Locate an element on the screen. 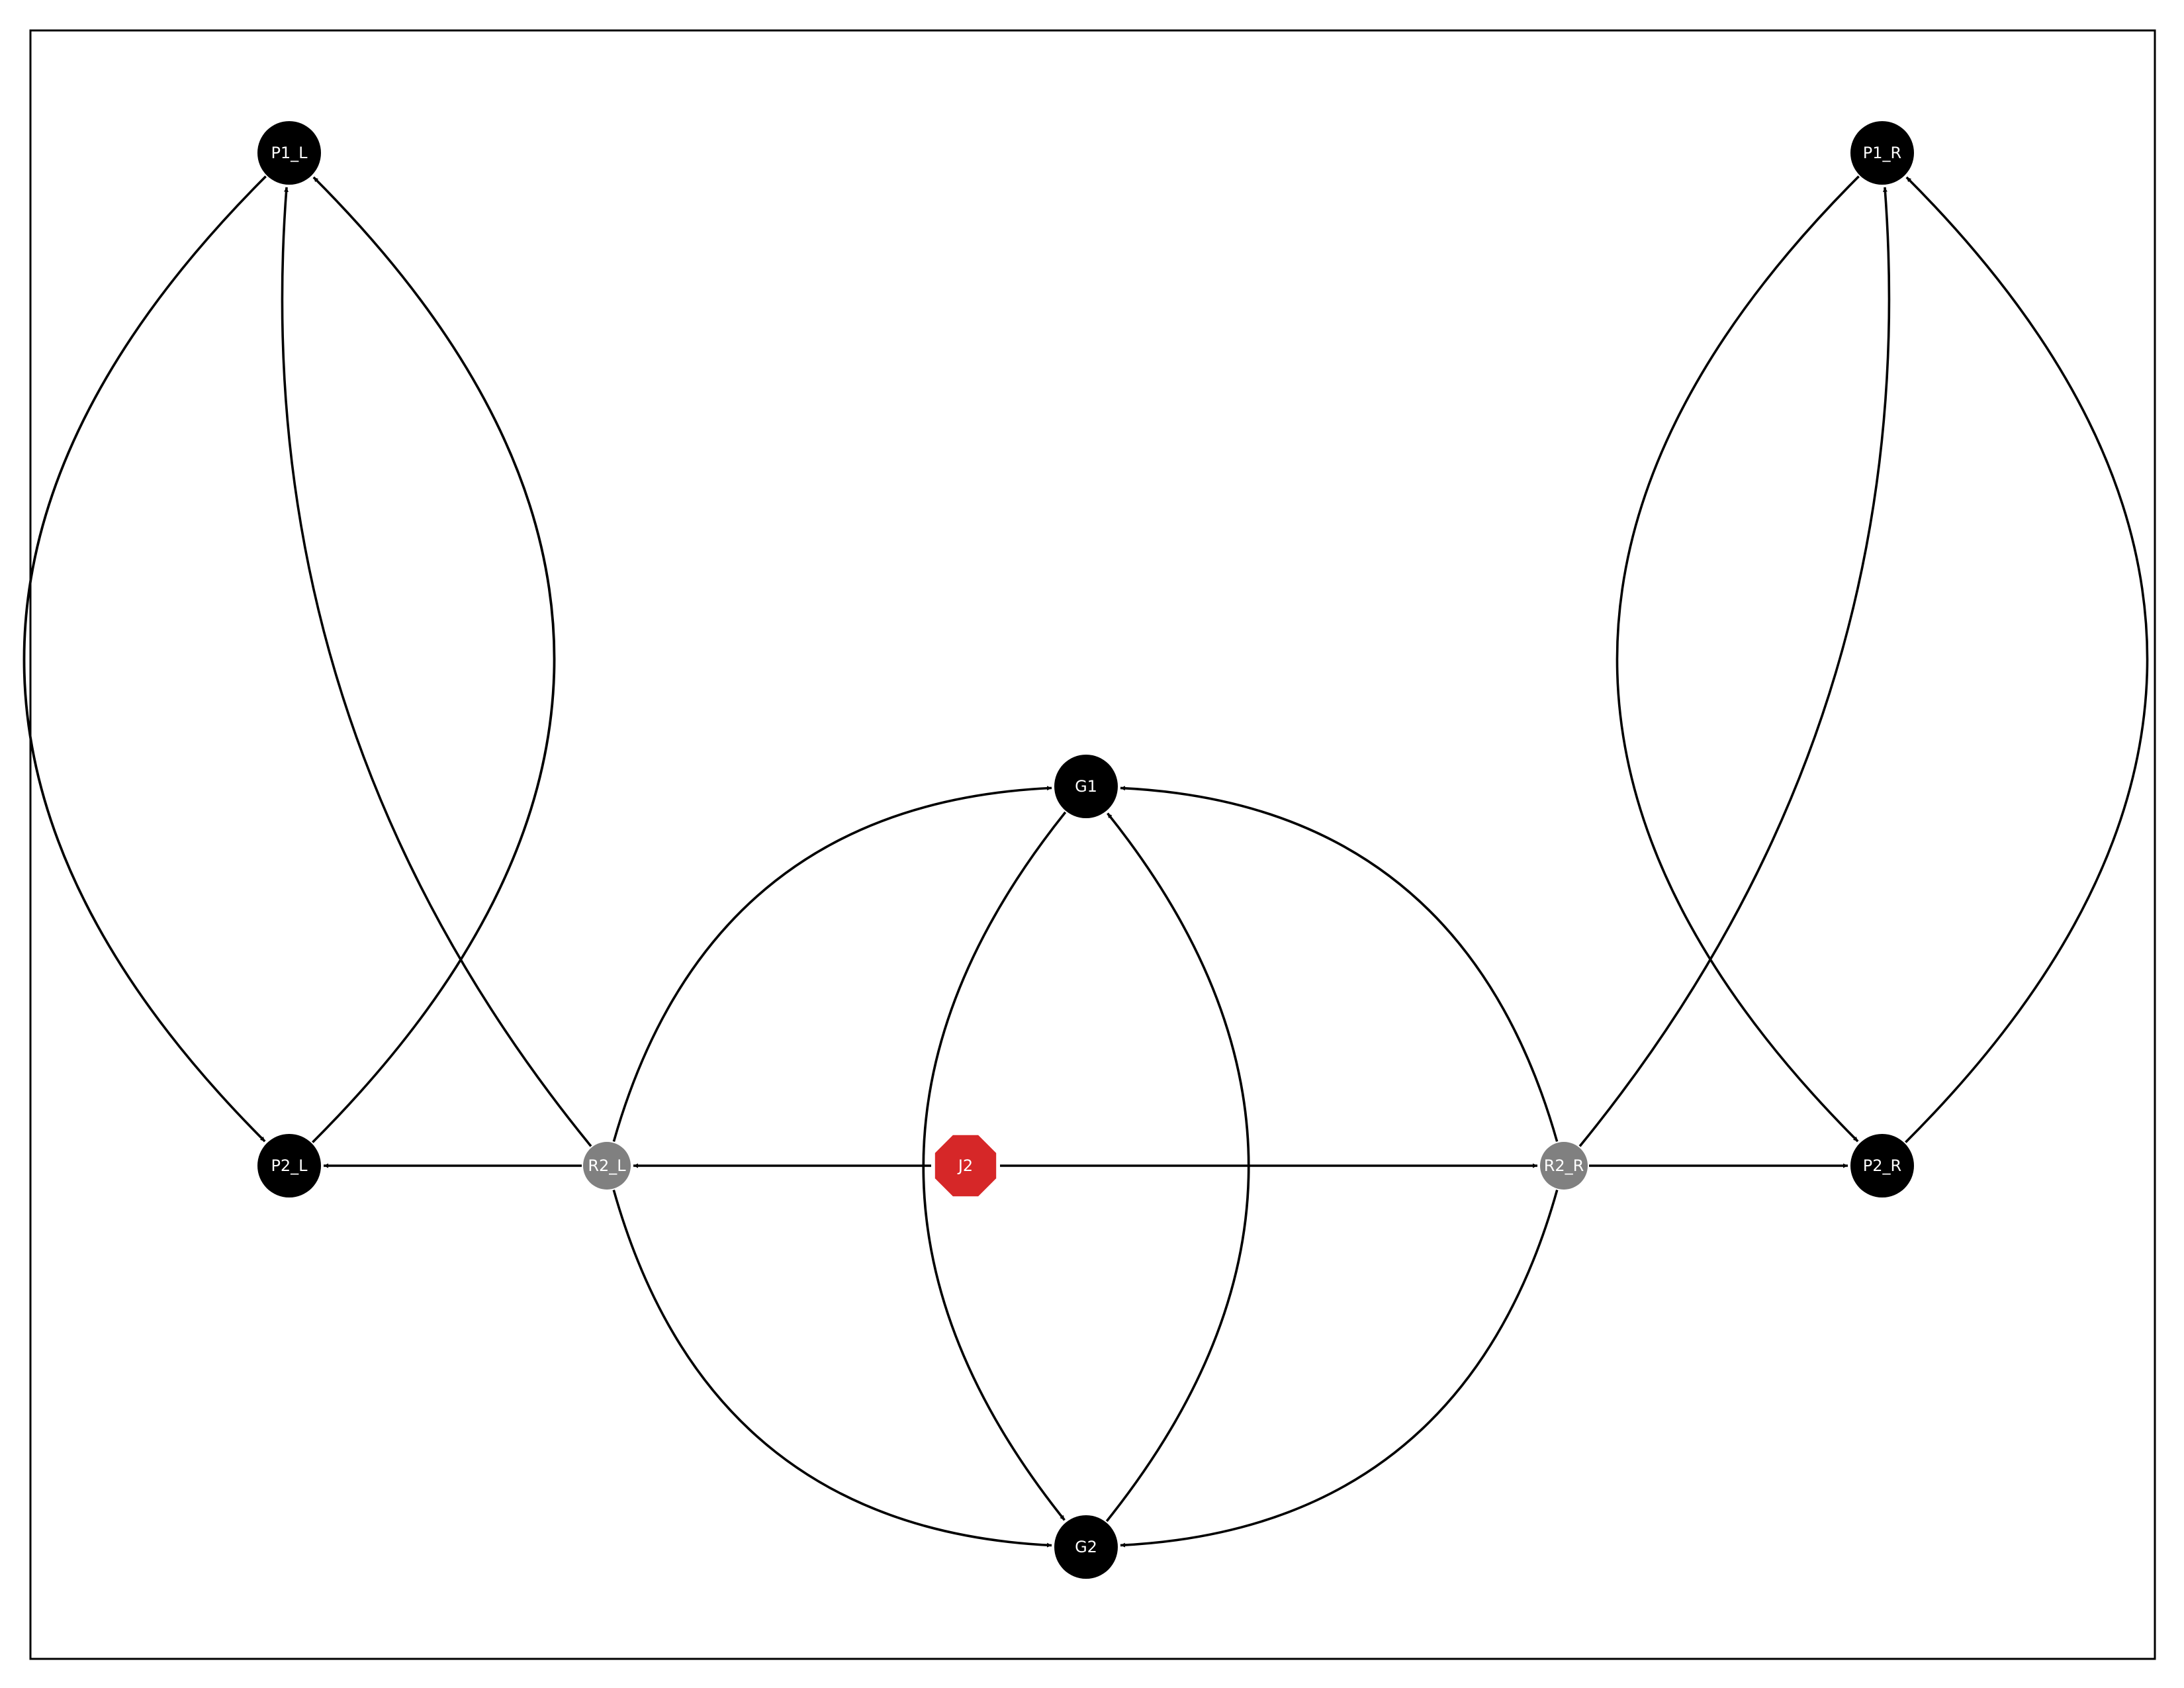  node-label: P2_L is located at coordinates (289, 1165).